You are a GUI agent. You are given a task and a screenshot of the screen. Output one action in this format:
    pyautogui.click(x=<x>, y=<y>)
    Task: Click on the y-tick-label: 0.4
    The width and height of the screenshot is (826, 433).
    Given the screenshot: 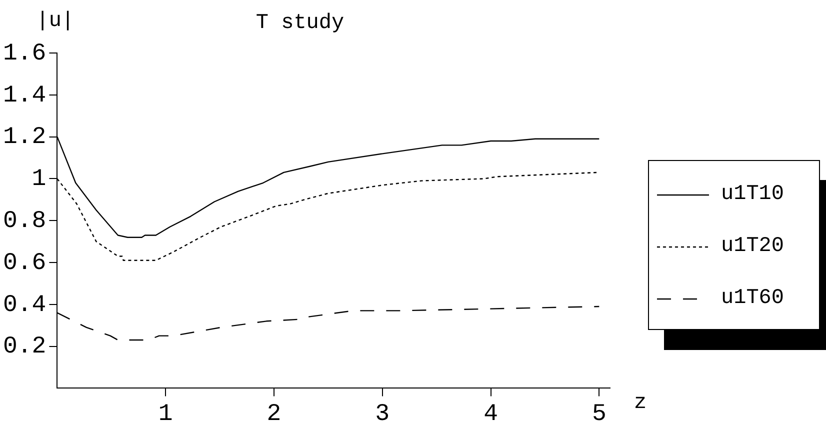 What is the action you would take?
    pyautogui.click(x=24, y=305)
    